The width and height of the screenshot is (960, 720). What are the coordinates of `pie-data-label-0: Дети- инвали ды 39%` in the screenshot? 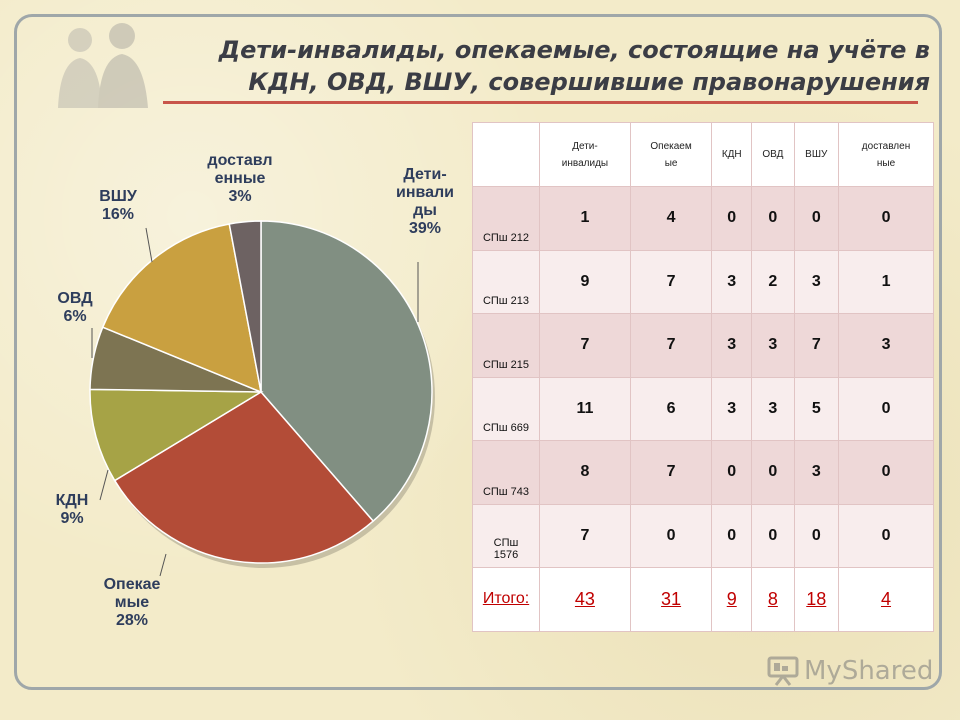 It's located at (425, 202).